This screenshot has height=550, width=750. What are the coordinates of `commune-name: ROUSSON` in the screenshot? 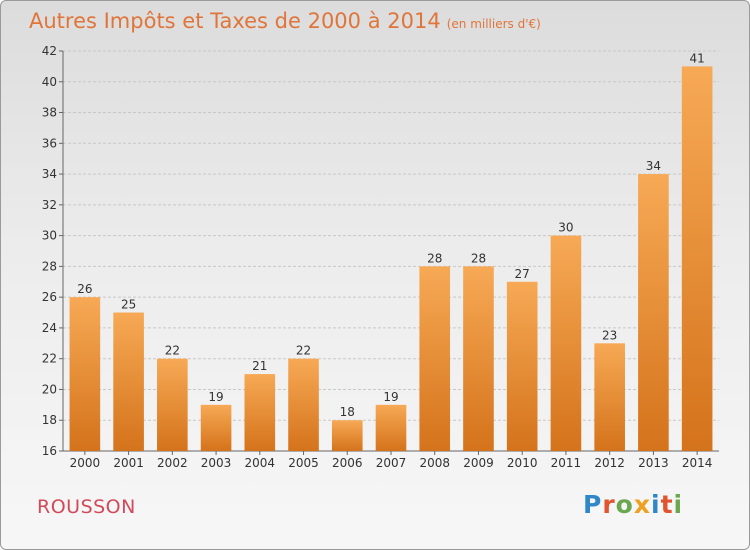 It's located at (86, 507).